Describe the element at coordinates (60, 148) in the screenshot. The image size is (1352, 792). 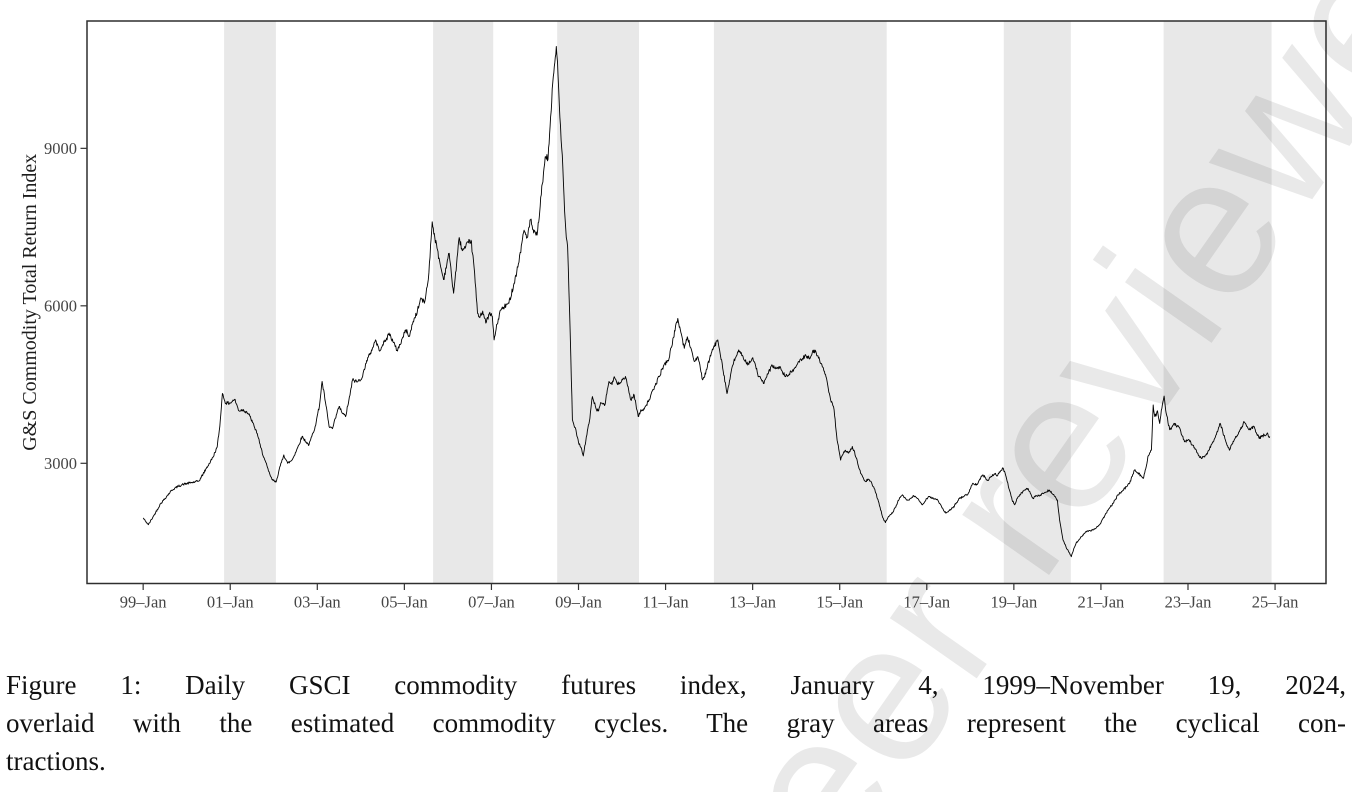
I see `y-tick-label: 9000` at that location.